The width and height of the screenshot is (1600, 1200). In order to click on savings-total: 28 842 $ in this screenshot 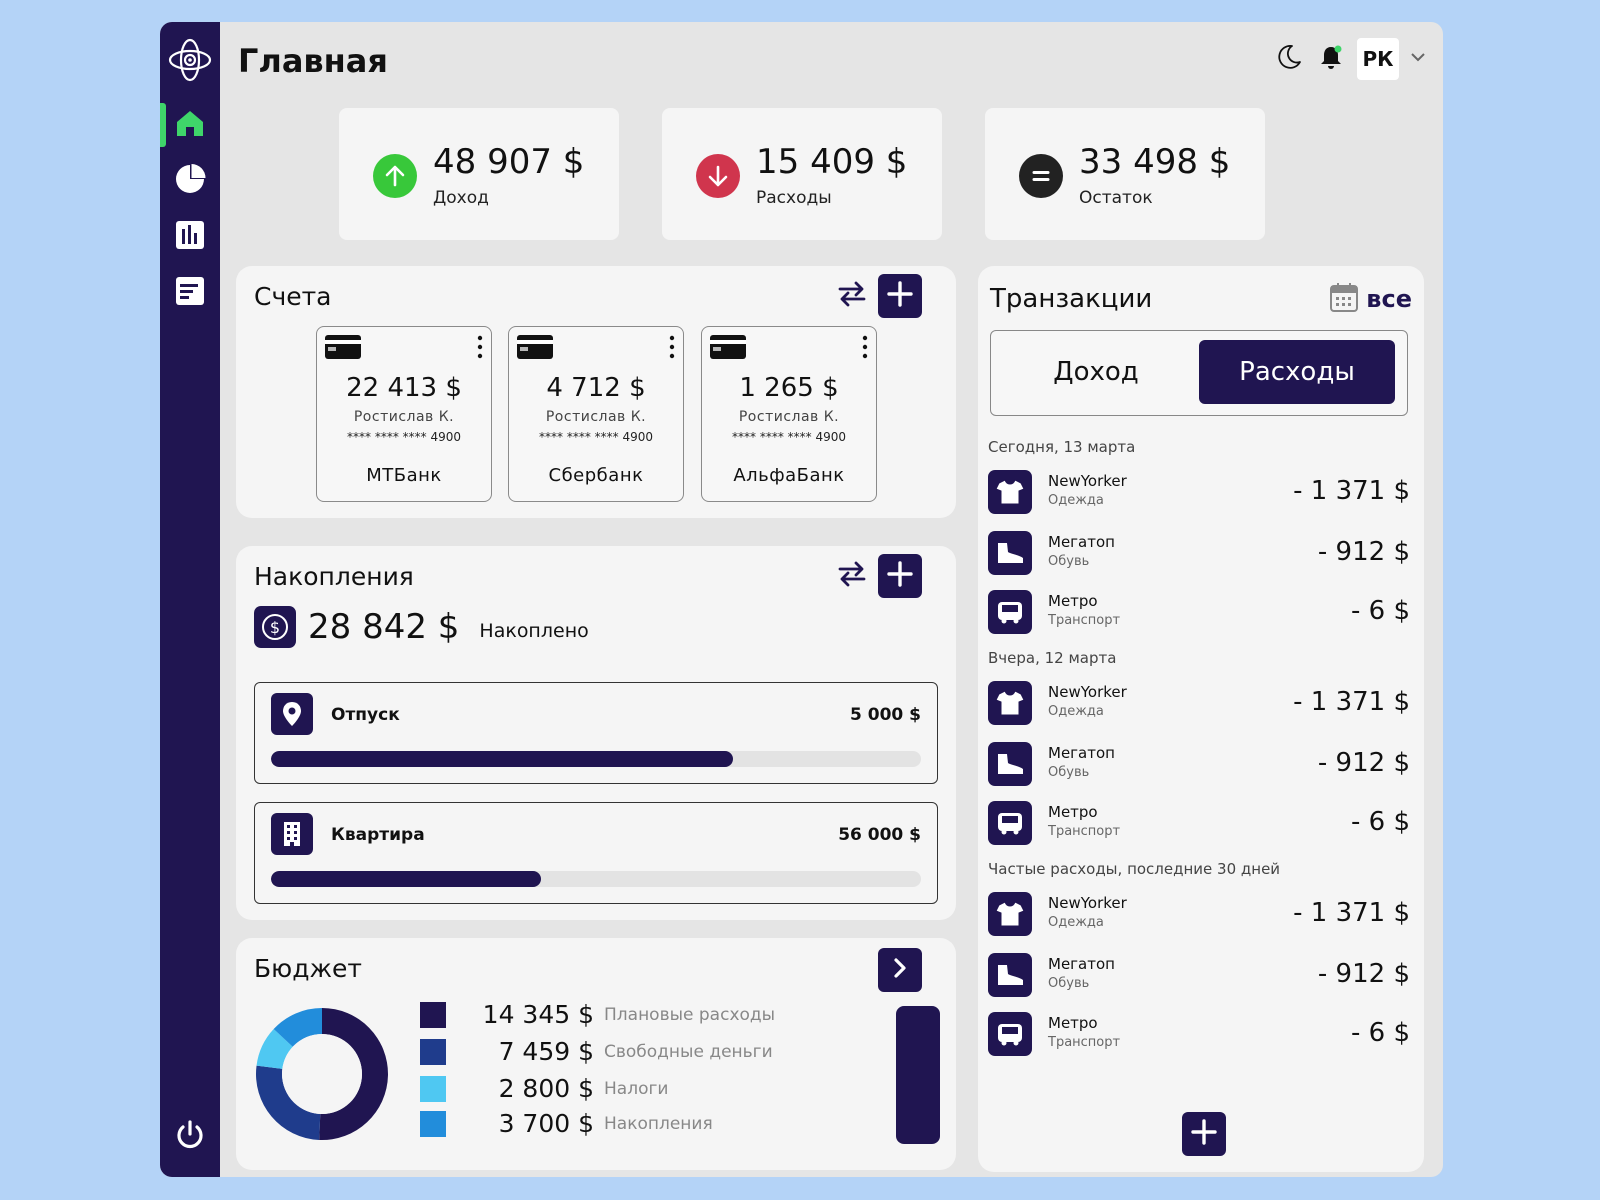, I will do `click(384, 627)`.